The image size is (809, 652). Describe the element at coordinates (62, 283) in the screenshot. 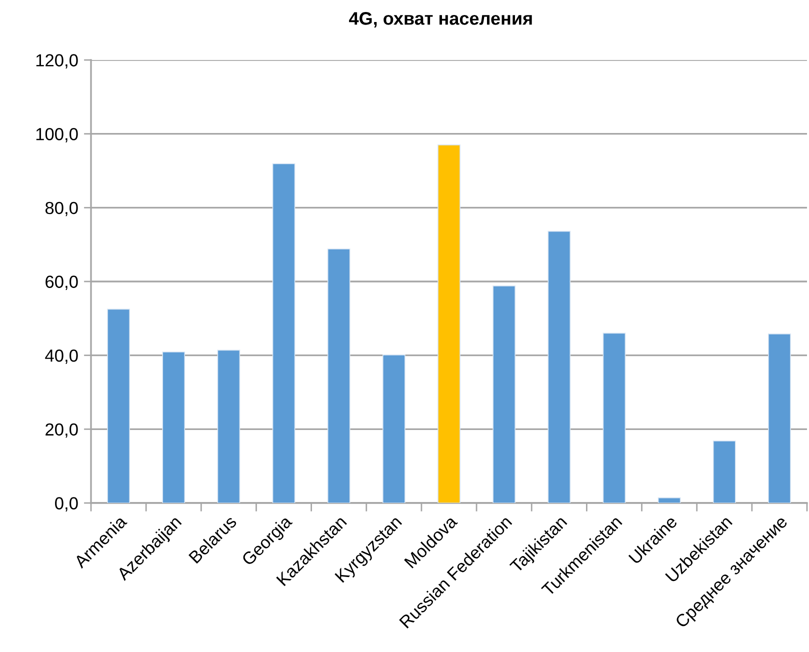

I see `y-tick-label: 60,0` at that location.